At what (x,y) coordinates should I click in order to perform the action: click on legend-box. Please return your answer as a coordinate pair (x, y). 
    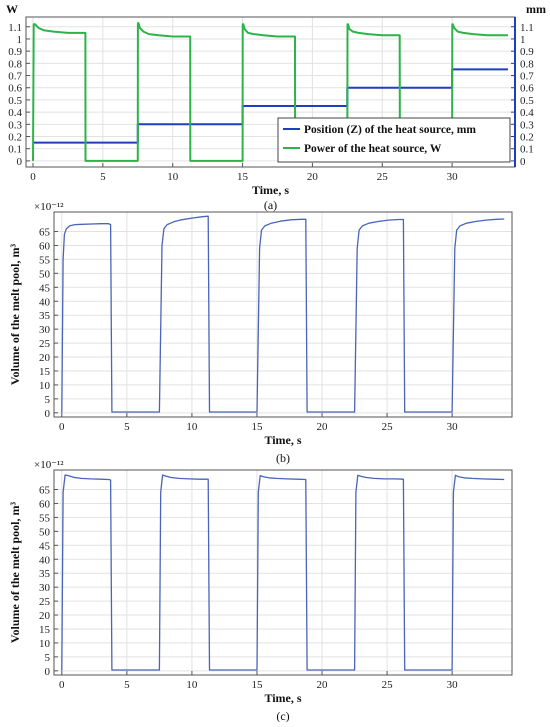
    Looking at the image, I should click on (394, 140).